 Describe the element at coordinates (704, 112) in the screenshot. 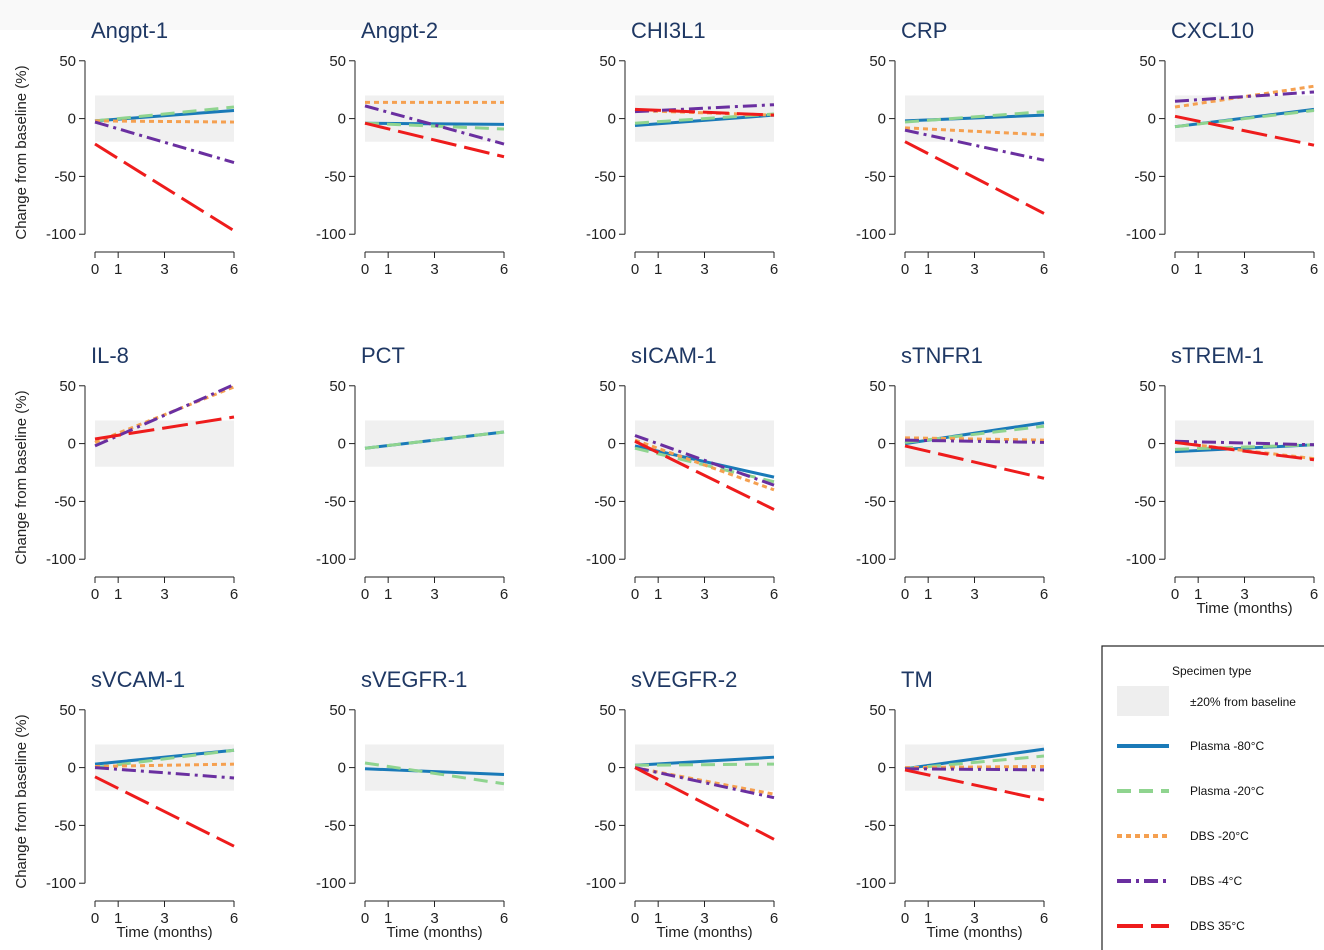

I see `series-line-chi3l1-dbs-35-c` at that location.